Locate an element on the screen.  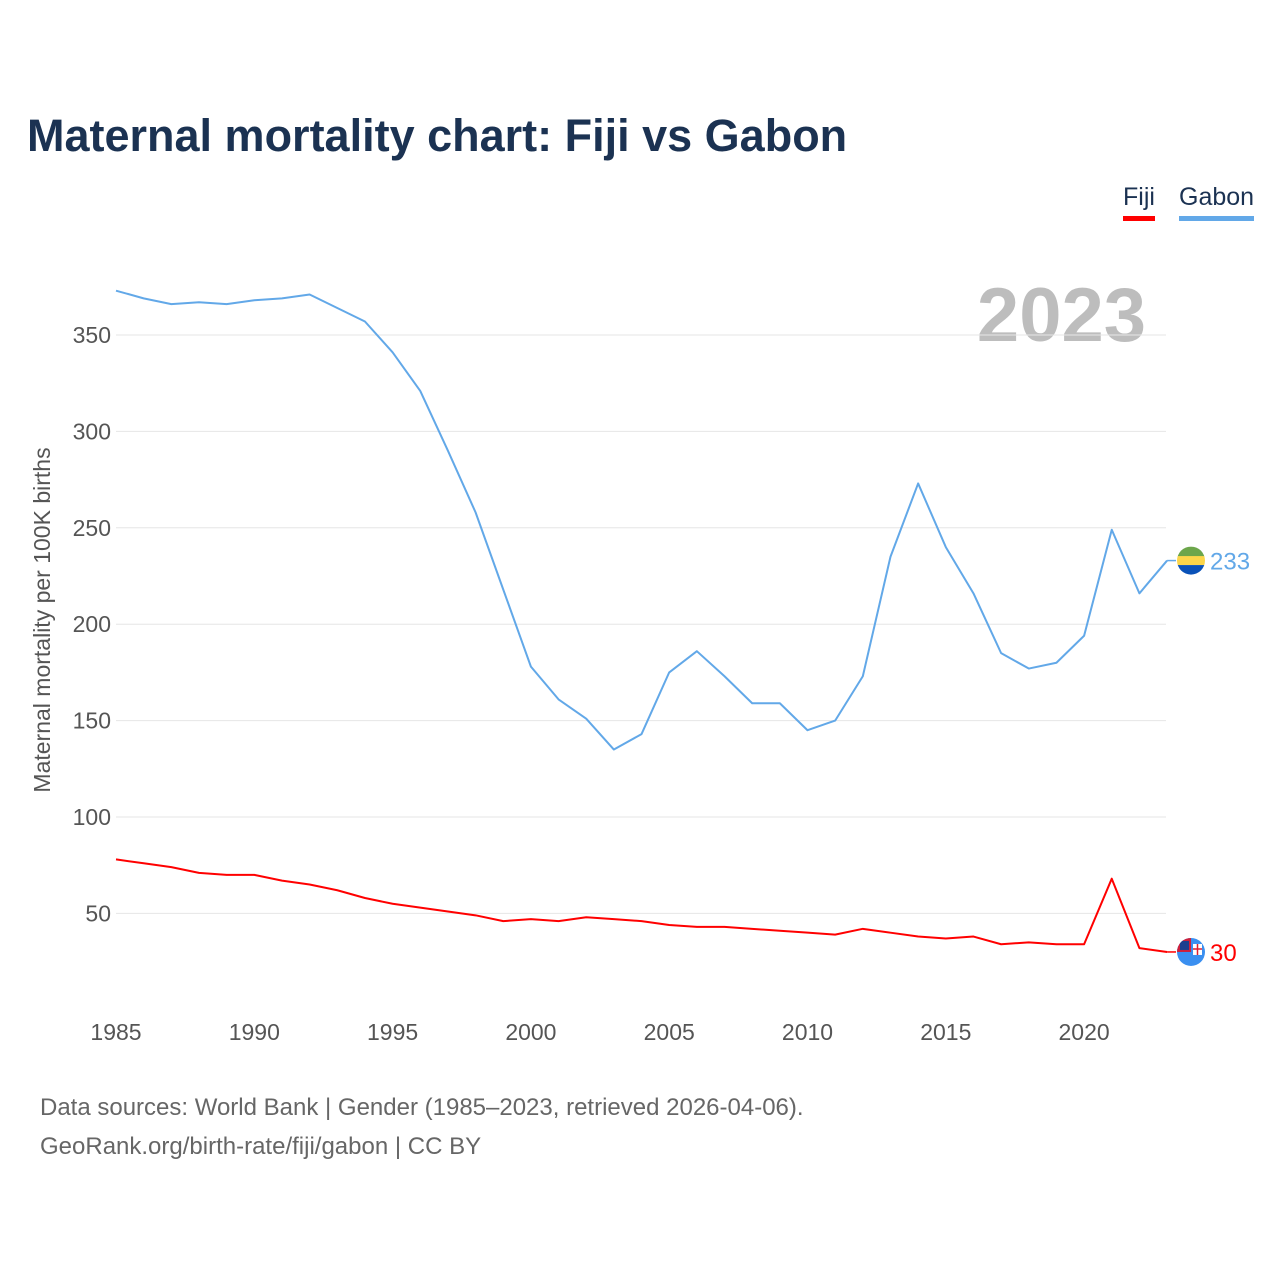
y-axis-label: Maternal mortality per 100K births is located at coordinates (42, 619).